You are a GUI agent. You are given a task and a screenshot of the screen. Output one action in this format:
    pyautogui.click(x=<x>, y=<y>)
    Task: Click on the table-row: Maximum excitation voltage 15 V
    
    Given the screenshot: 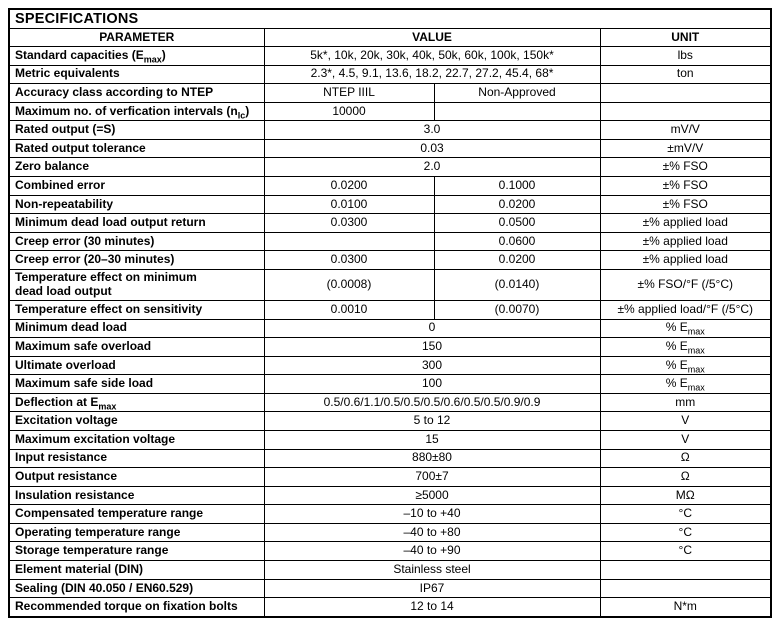 What is the action you would take?
    pyautogui.click(x=390, y=439)
    